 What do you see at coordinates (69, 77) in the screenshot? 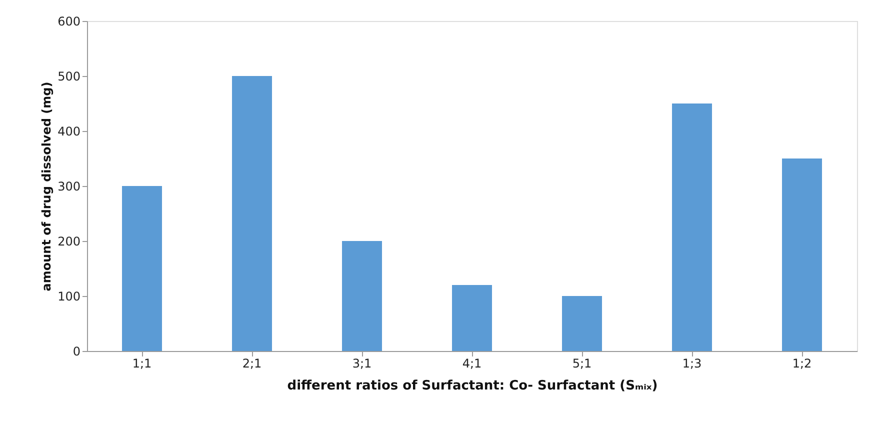
I see `y-tick-label: 500` at bounding box center [69, 77].